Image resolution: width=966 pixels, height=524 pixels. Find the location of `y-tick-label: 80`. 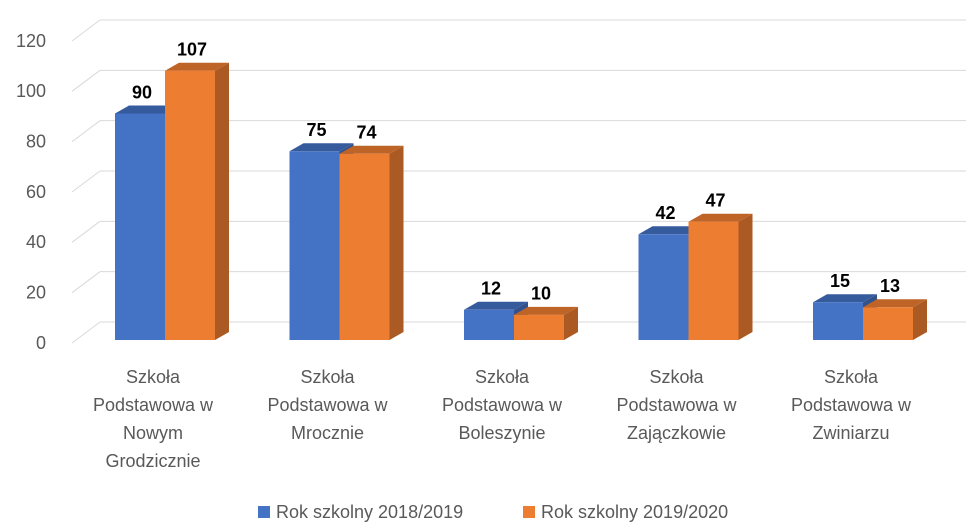

y-tick-label: 80 is located at coordinates (36, 141).